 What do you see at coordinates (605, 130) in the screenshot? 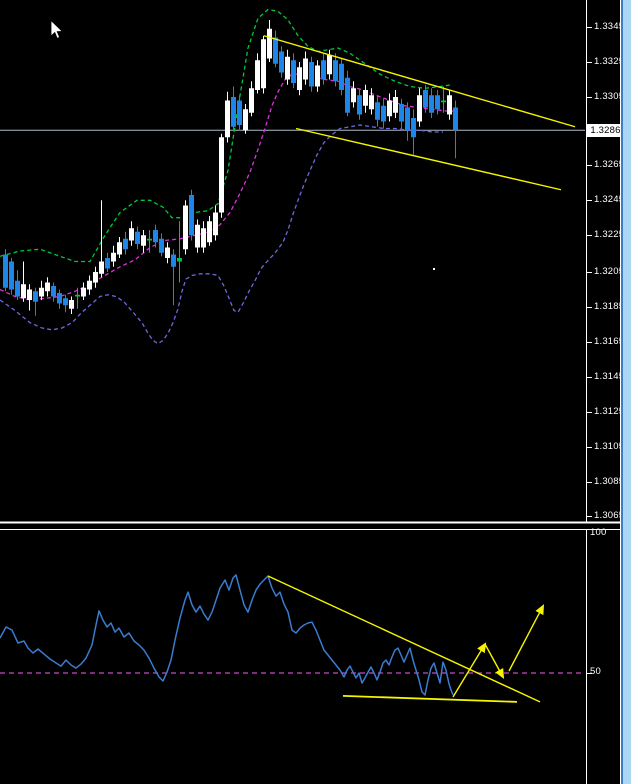
I see `current-price-badge: 1.3286` at bounding box center [605, 130].